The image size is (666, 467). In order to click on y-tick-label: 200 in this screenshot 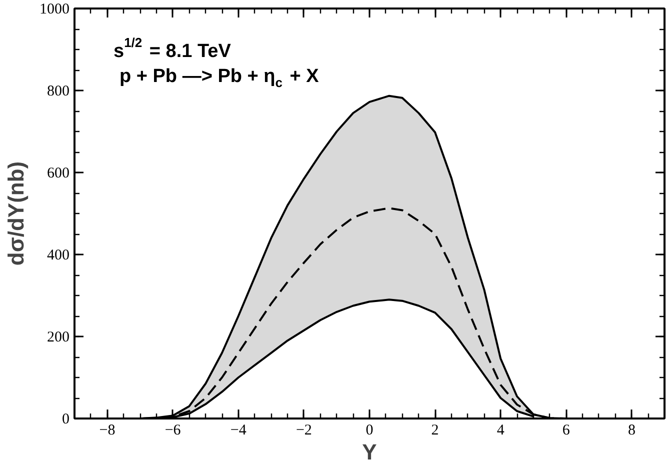, I will do `click(58, 338)`.